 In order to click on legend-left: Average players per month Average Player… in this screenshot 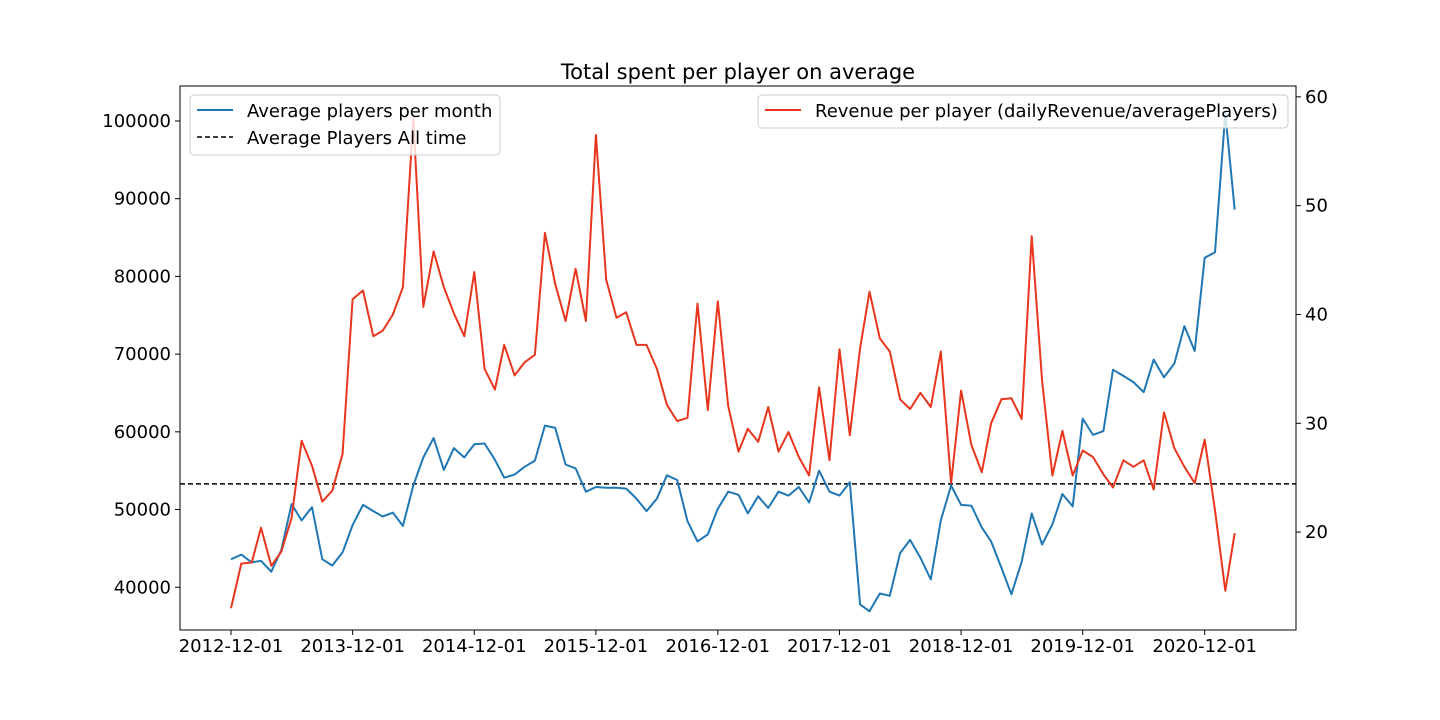, I will do `click(345, 125)`.